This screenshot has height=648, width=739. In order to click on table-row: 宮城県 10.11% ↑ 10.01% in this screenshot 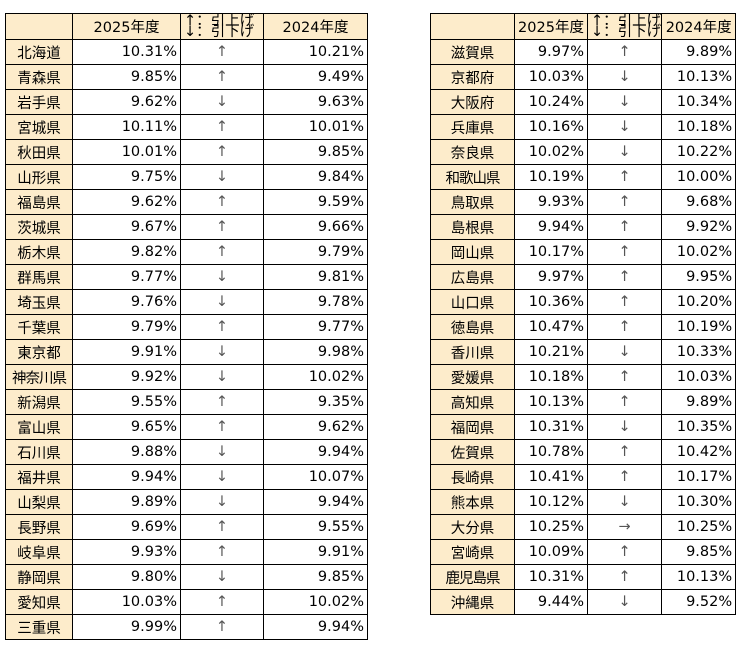, I will do `click(186, 127)`.